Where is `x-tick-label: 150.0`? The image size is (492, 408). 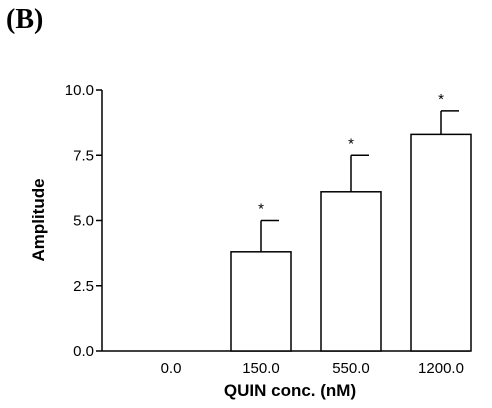 x-tick-label: 150.0 is located at coordinates (261, 368).